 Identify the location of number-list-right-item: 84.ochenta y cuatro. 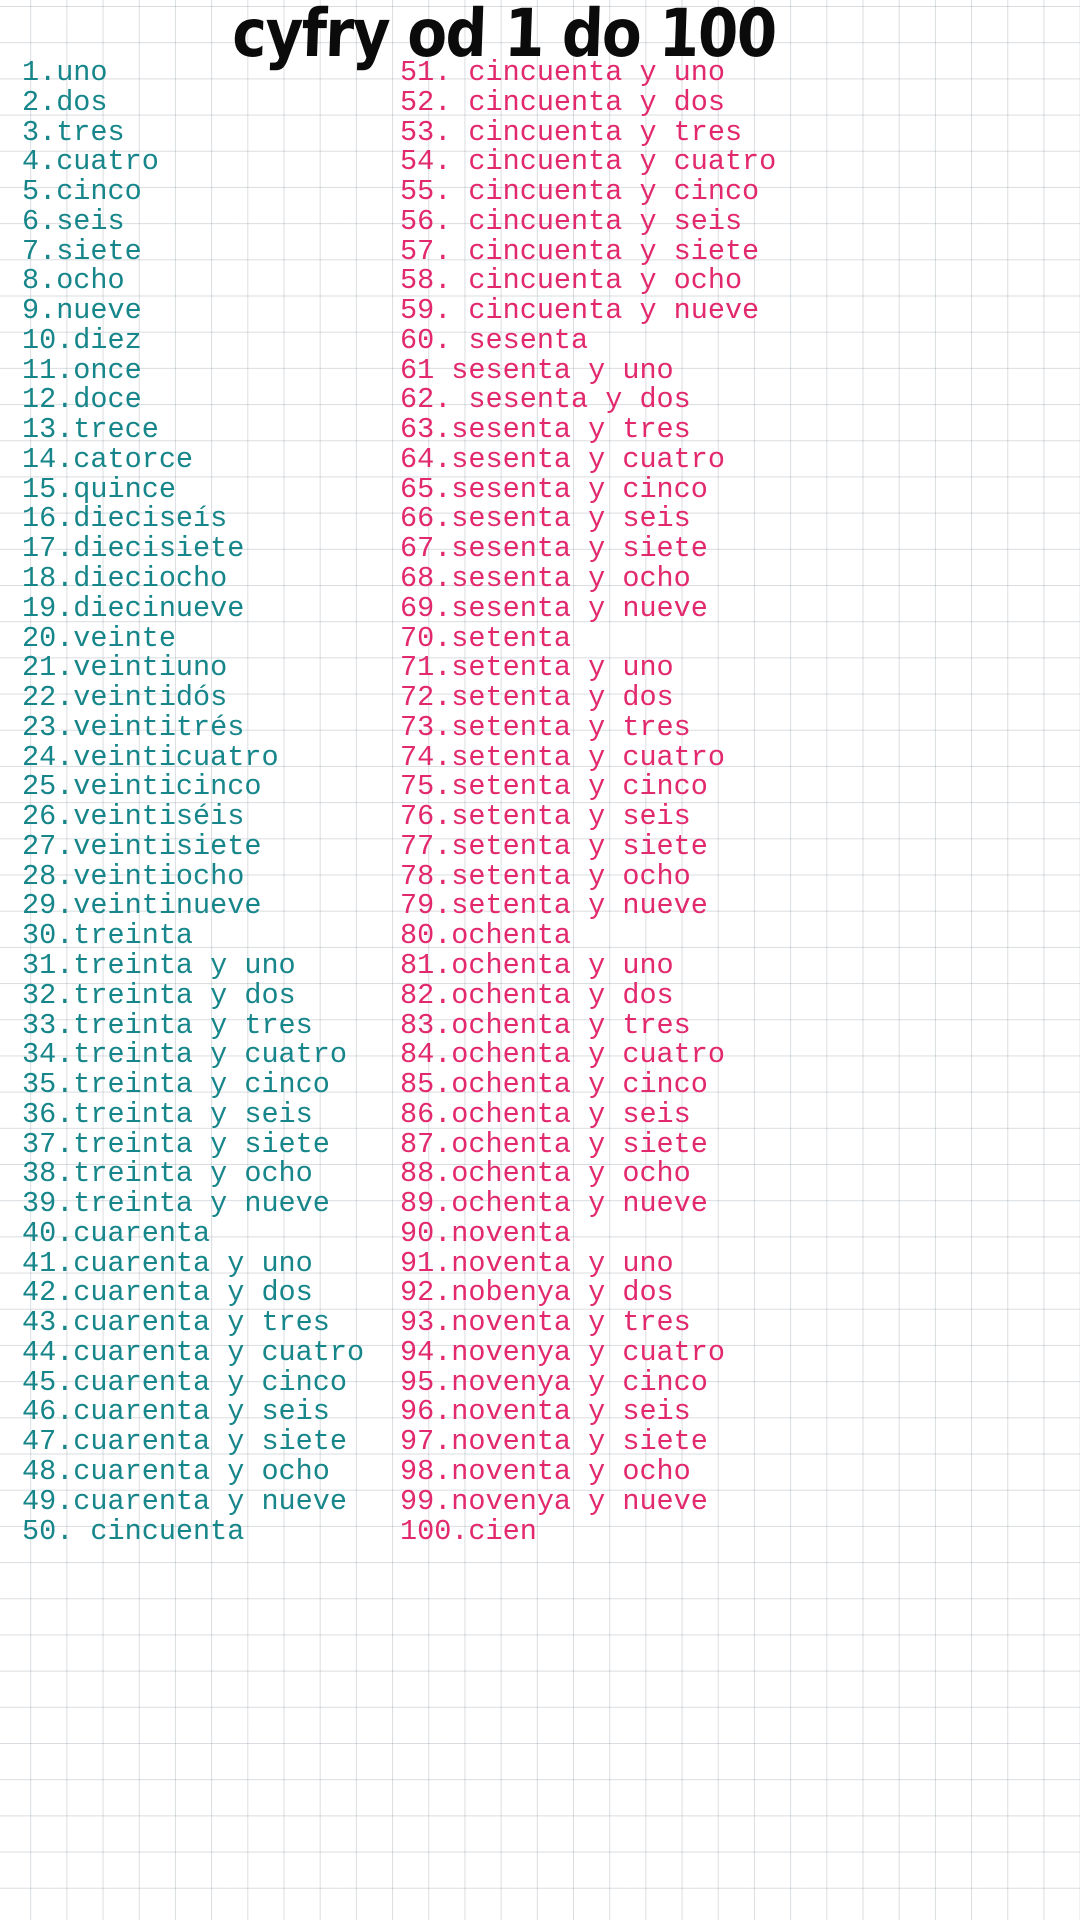
(562, 1055).